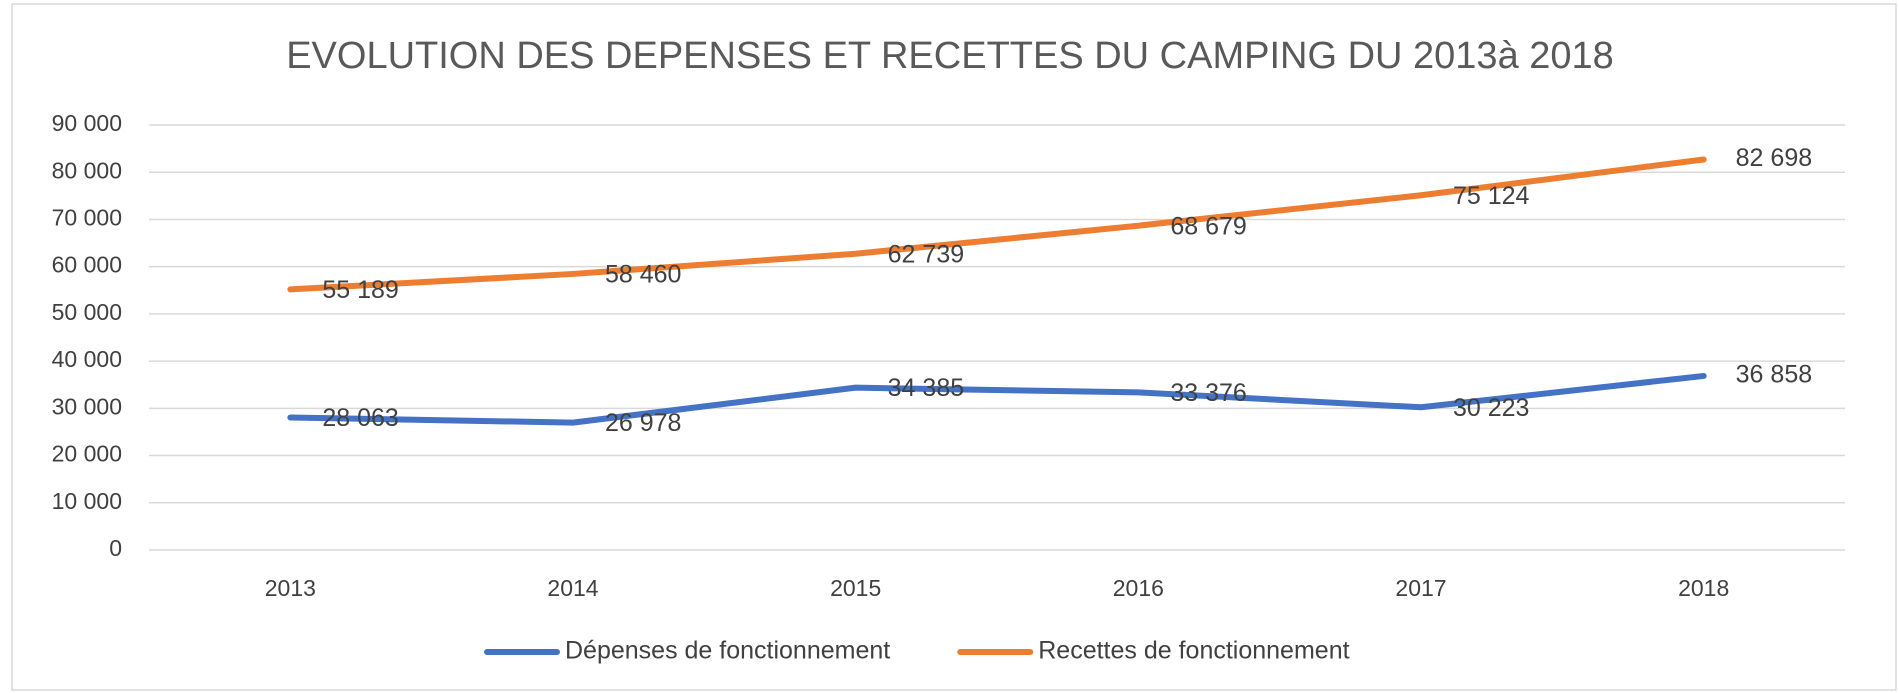  What do you see at coordinates (87, 406) in the screenshot?
I see `y-tick-label: 30 000` at bounding box center [87, 406].